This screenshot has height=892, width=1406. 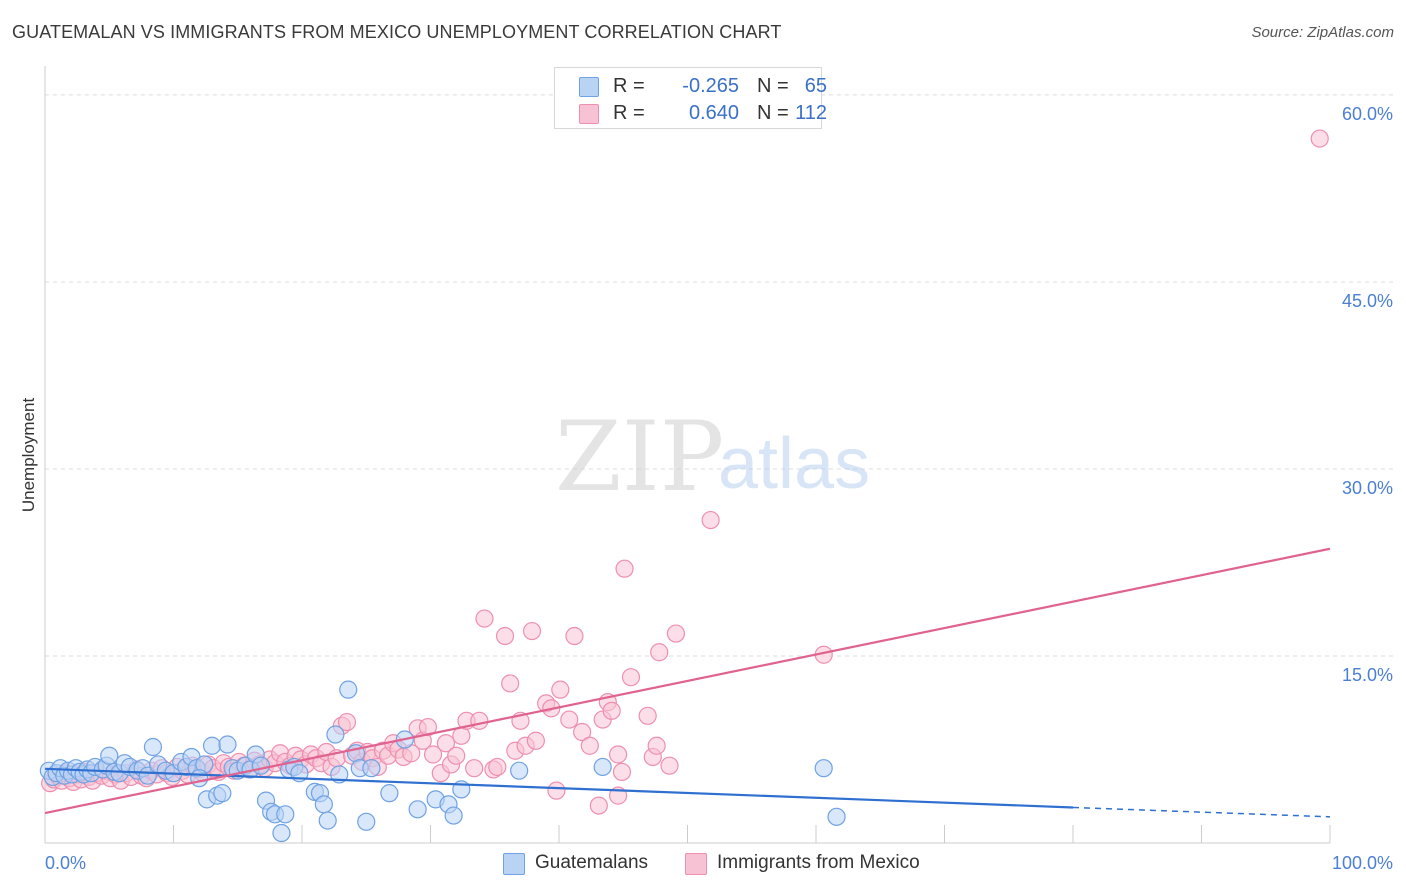 I want to click on y-tick-label: 60.0%, so click(x=1367, y=114).